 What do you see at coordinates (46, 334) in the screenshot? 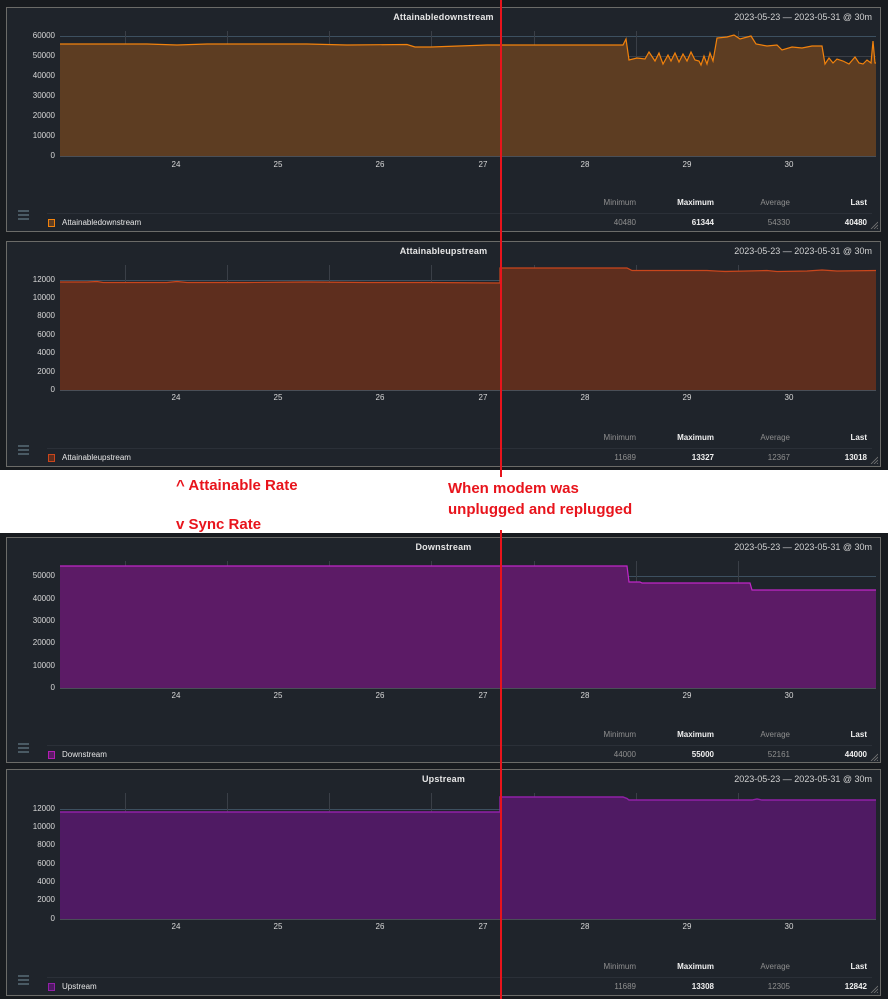
I see `y-tick: 6000` at bounding box center [46, 334].